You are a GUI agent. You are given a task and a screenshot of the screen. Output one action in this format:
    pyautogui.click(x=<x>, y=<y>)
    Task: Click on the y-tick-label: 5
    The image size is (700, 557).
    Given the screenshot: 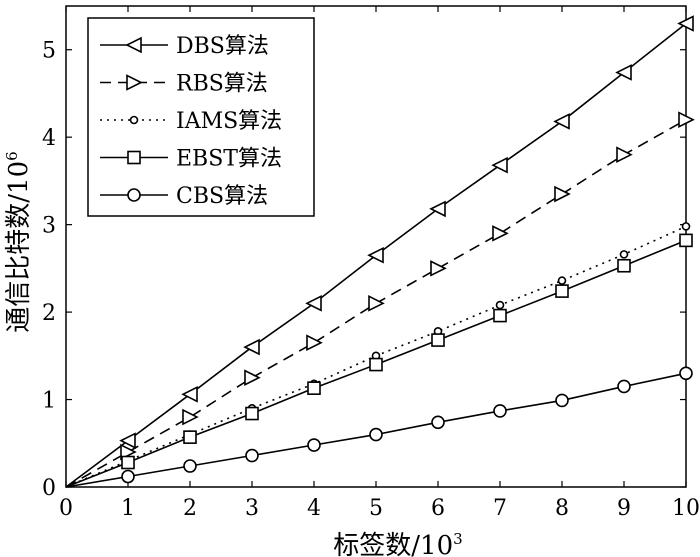 What is the action you would take?
    pyautogui.click(x=49, y=51)
    